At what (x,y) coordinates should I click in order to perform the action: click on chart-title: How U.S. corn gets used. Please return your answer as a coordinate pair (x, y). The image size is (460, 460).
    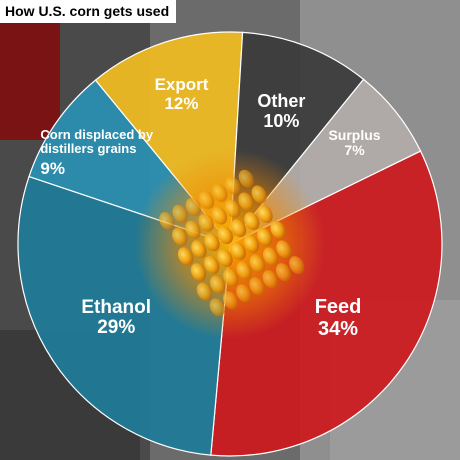
    Looking at the image, I should click on (88, 11).